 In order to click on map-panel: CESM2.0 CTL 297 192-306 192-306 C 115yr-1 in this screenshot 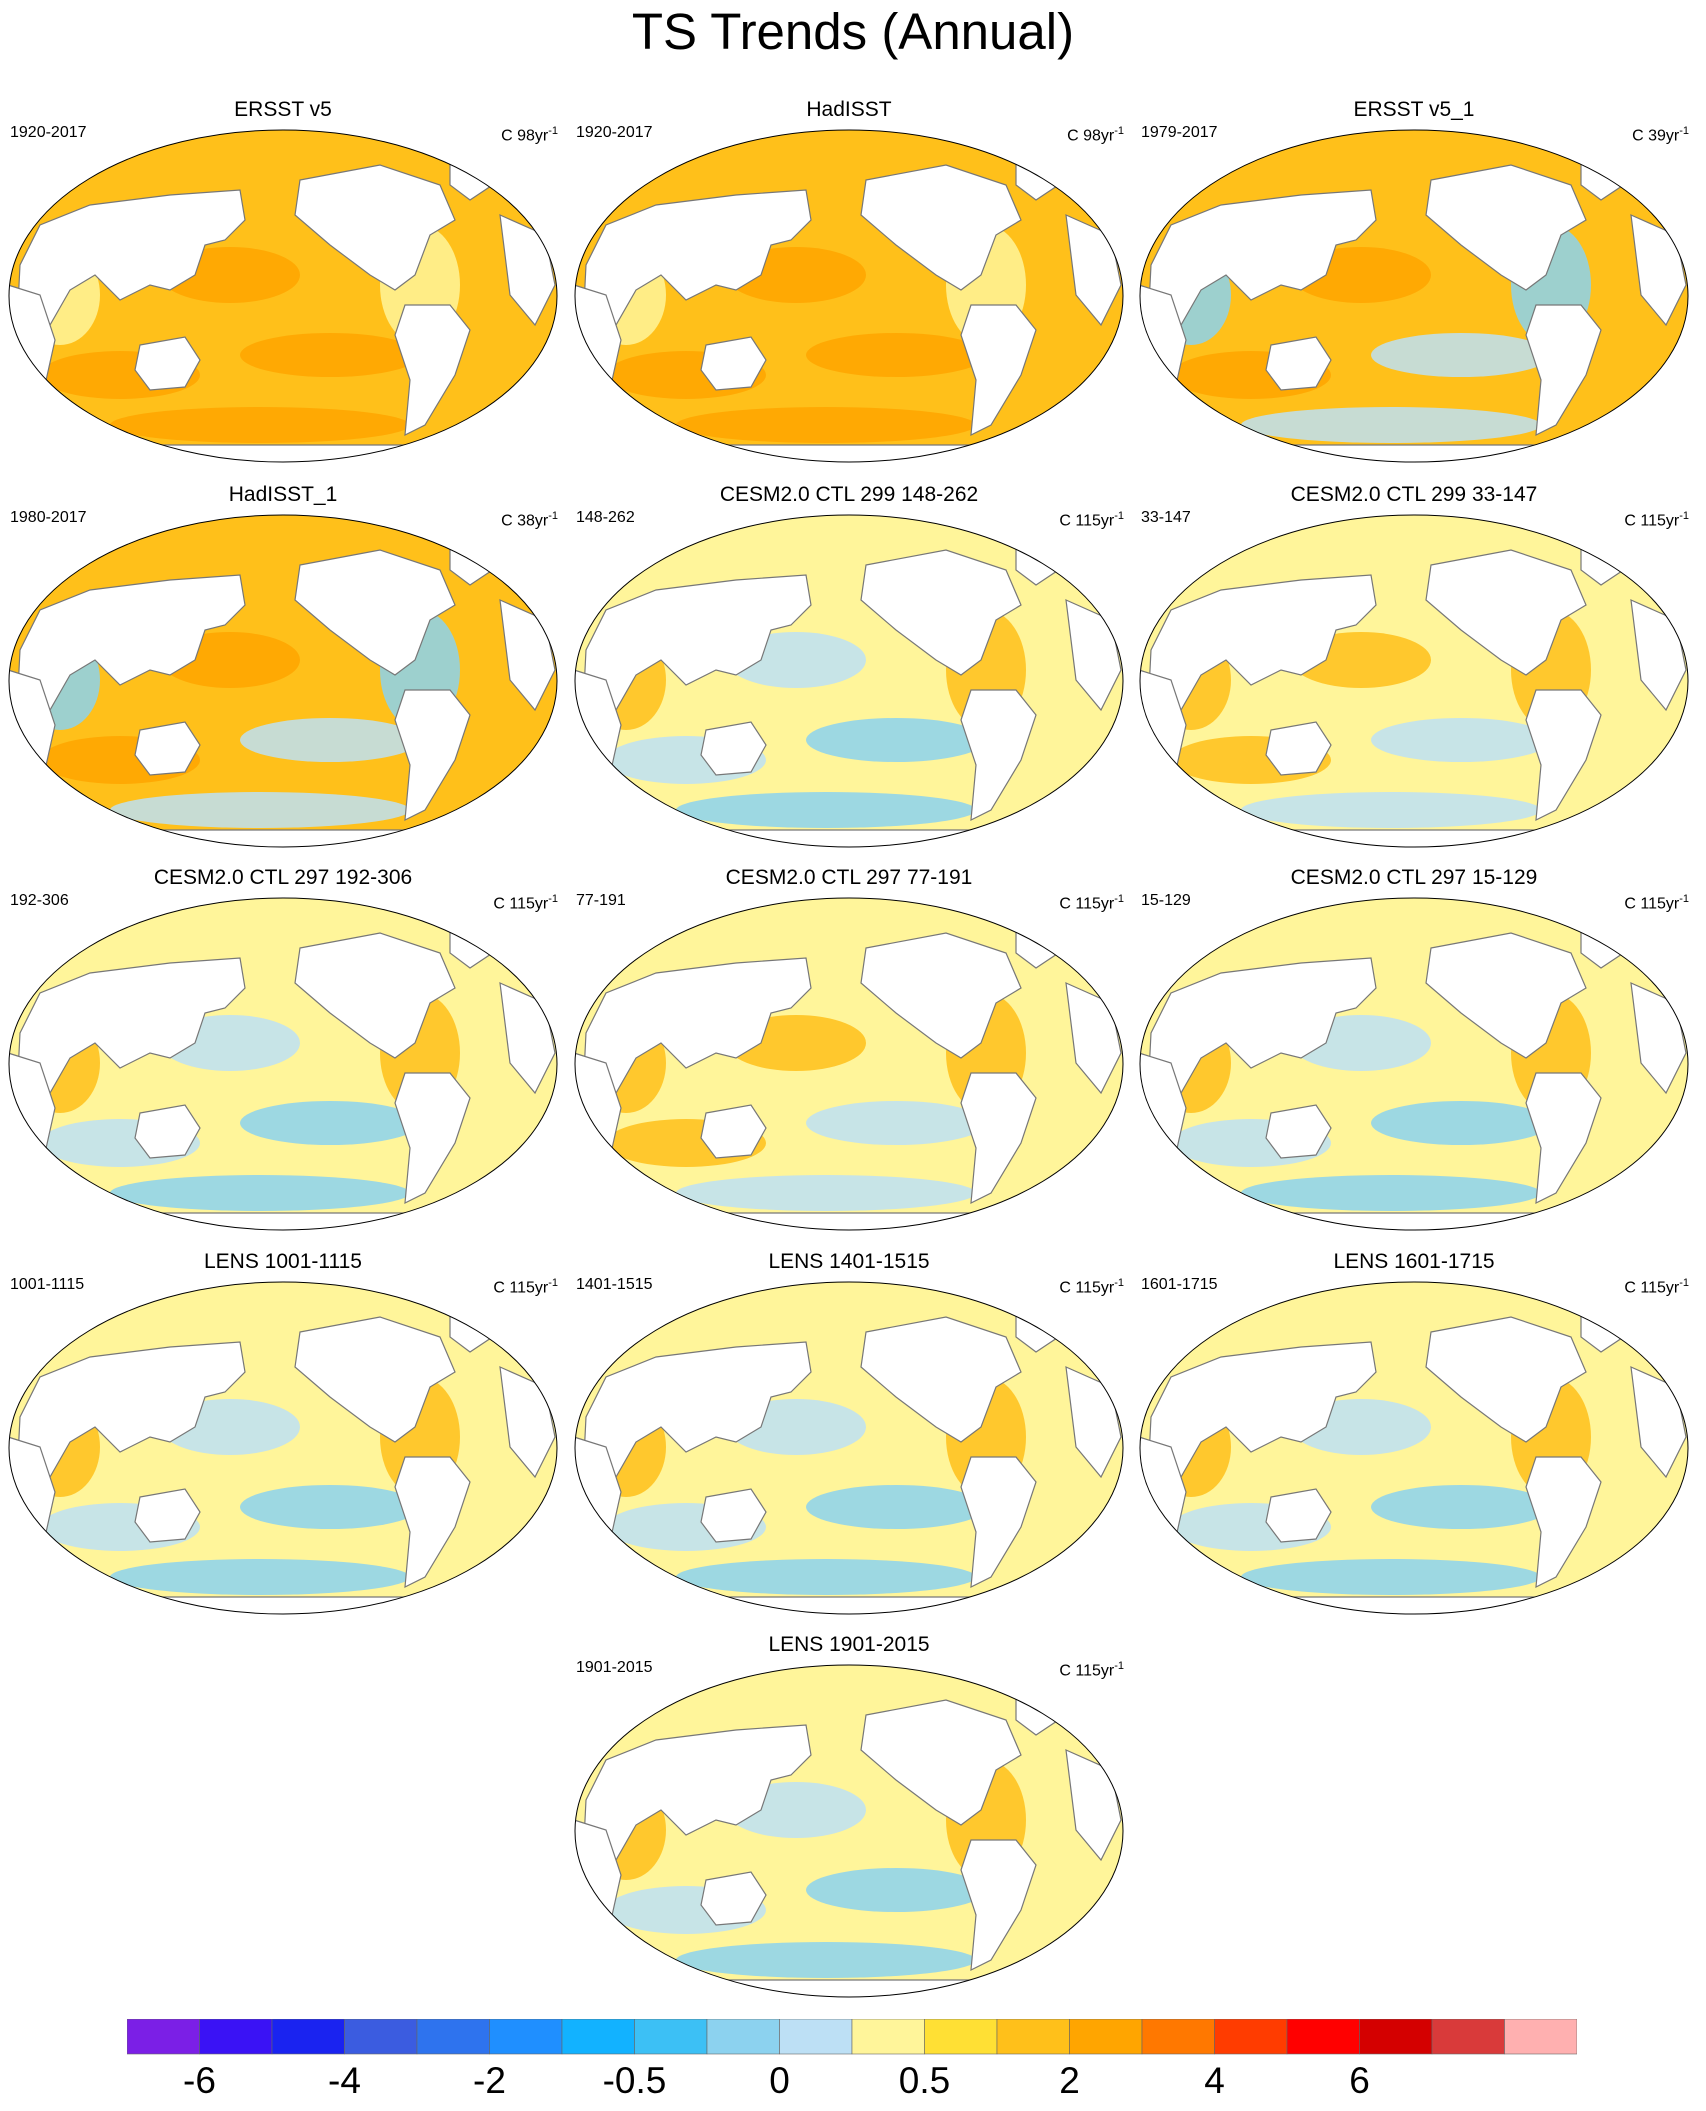, I will do `click(283, 1050)`.